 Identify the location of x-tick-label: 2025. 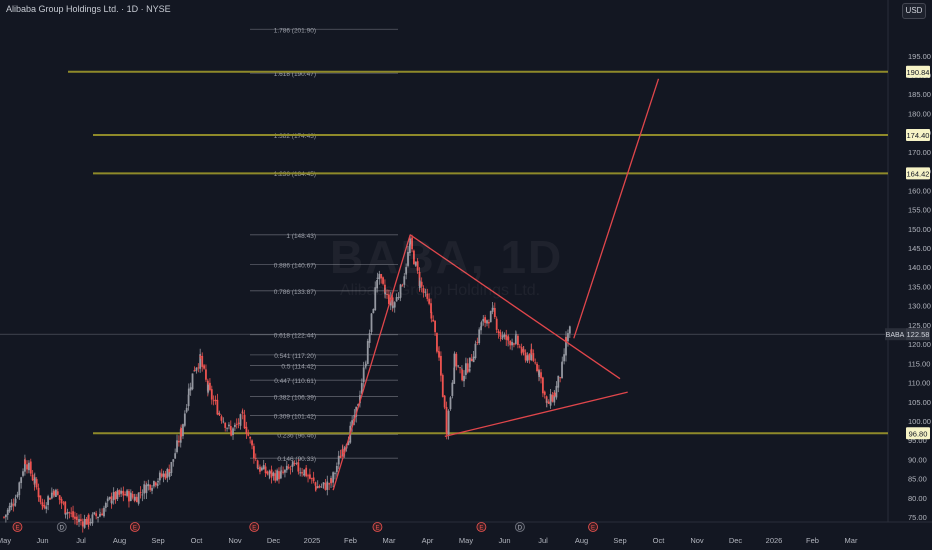
(312, 540).